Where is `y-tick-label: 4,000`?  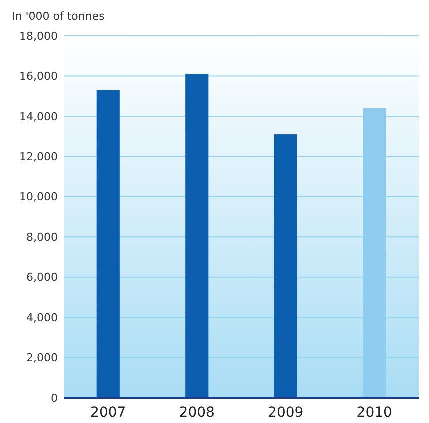
y-tick-label: 4,000 is located at coordinates (42, 317).